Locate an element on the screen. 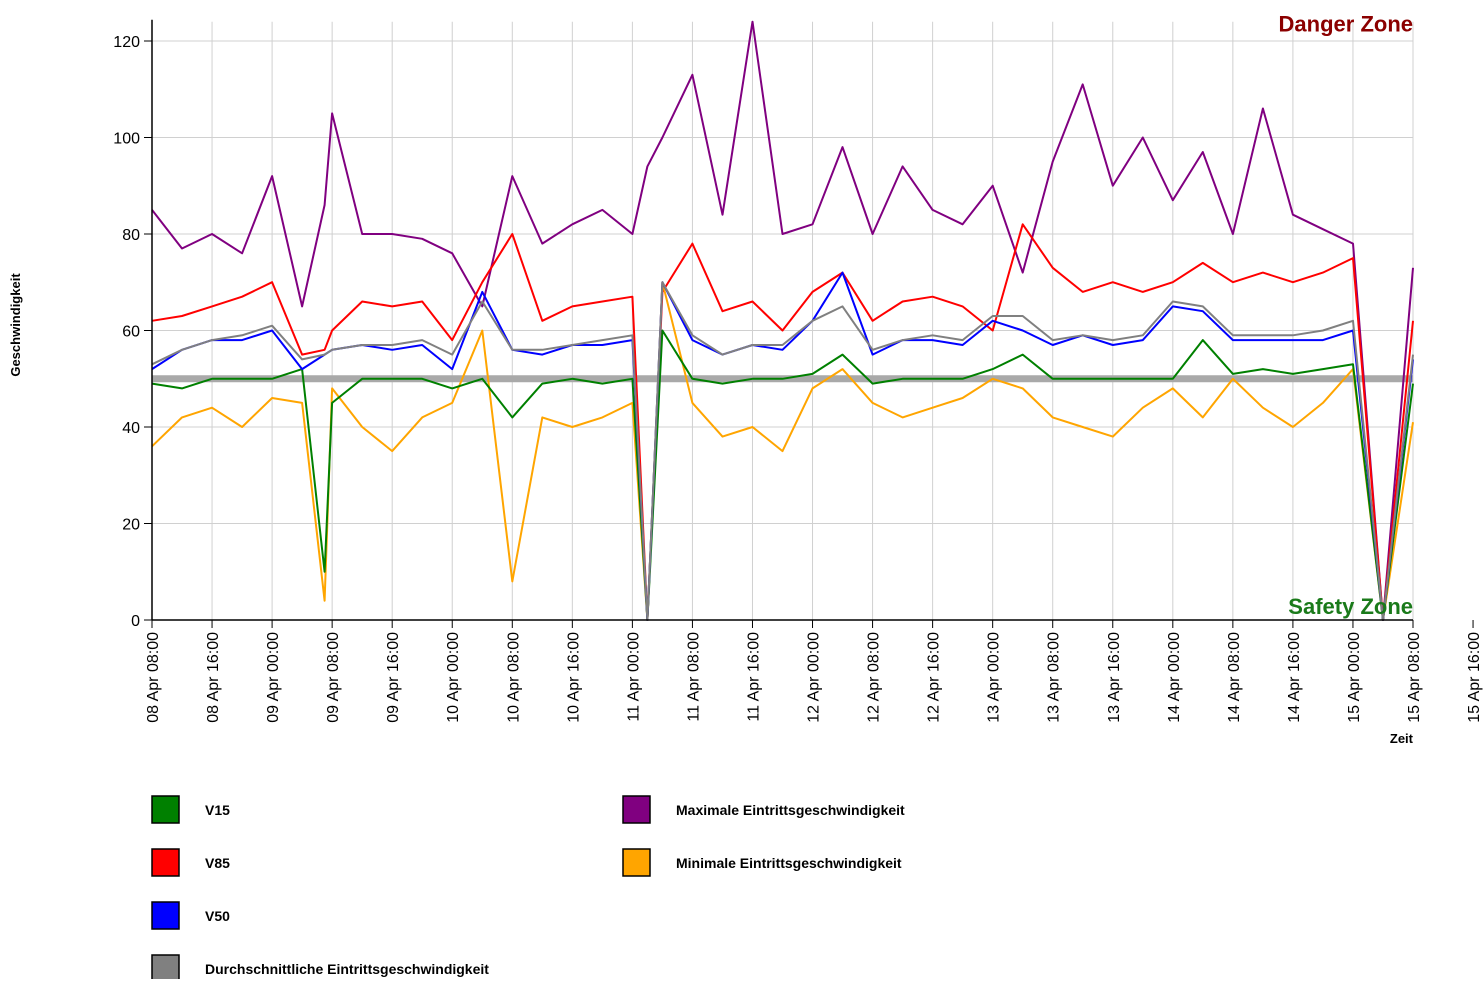  legend-label: V50 is located at coordinates (217, 916).